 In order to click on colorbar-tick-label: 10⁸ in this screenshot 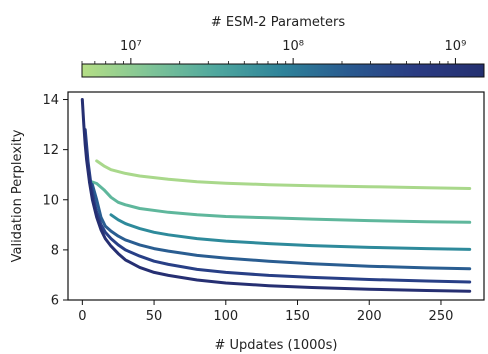, I will do `click(293, 46)`.